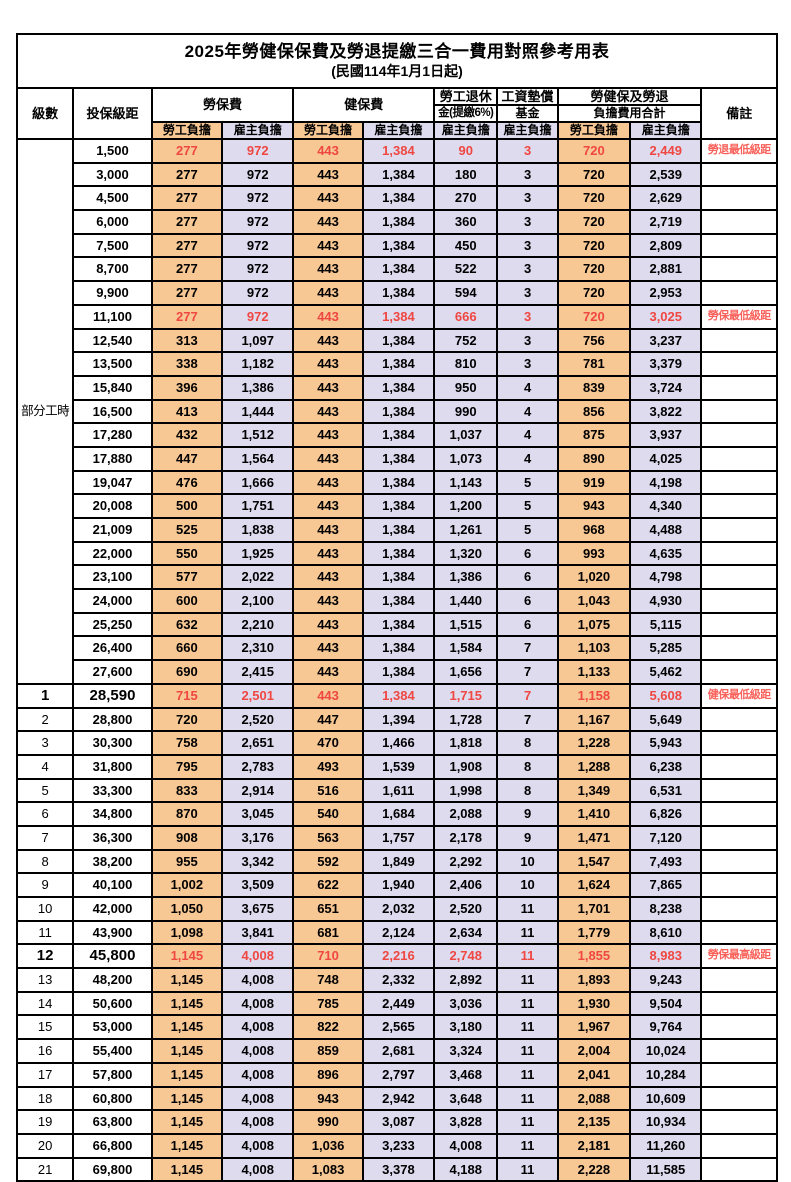 Image resolution: width=791 pixels, height=1182 pixels. What do you see at coordinates (112, 601) in the screenshot?
I see `bracket-cell: 24,000` at bounding box center [112, 601].